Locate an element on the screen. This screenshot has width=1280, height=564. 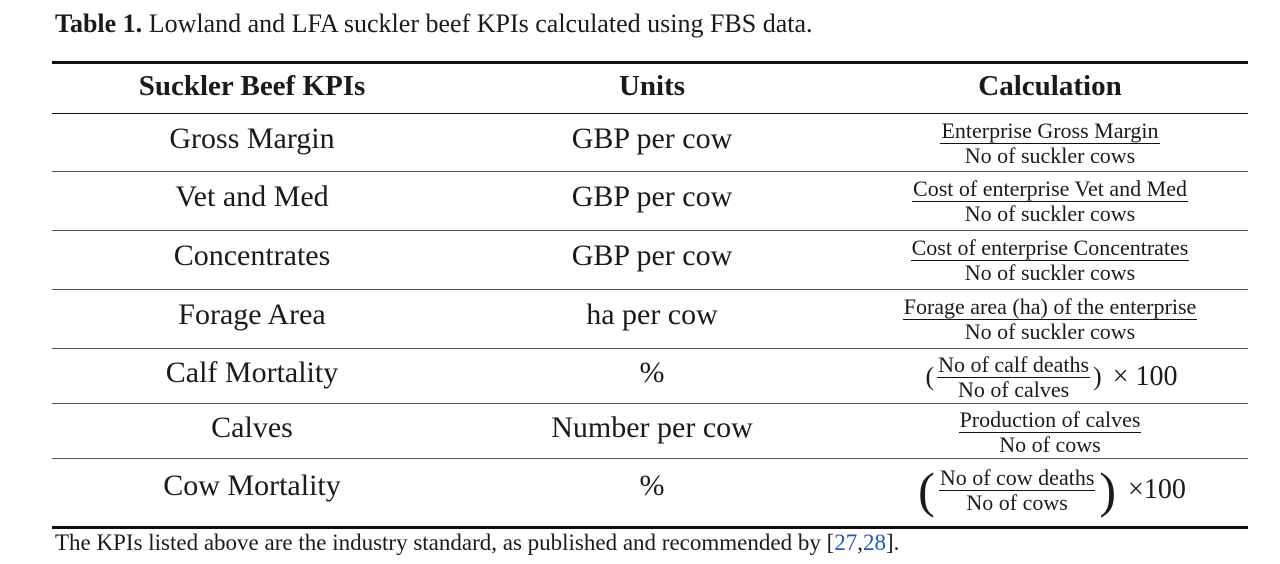
table-bottom-rule is located at coordinates (650, 527).